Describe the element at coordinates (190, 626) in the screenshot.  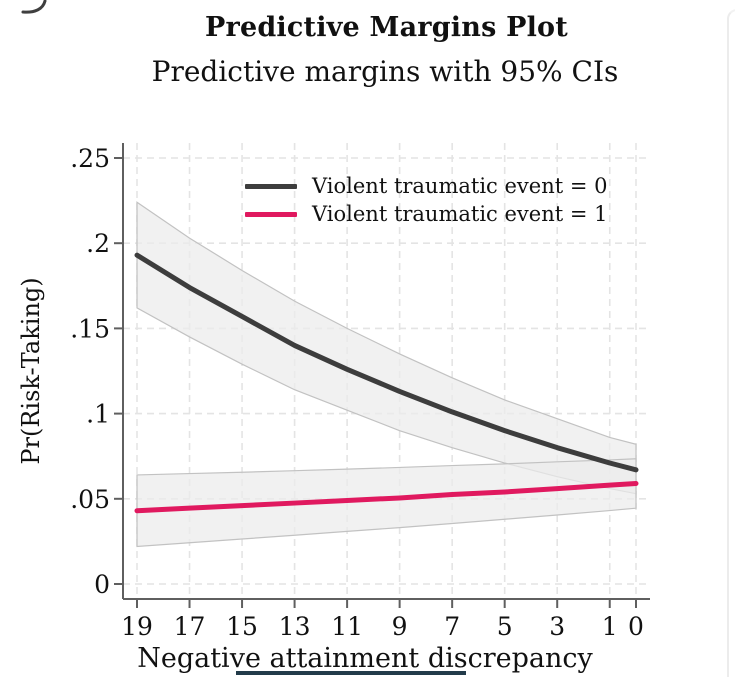
I see `x-tick-label: 17` at that location.